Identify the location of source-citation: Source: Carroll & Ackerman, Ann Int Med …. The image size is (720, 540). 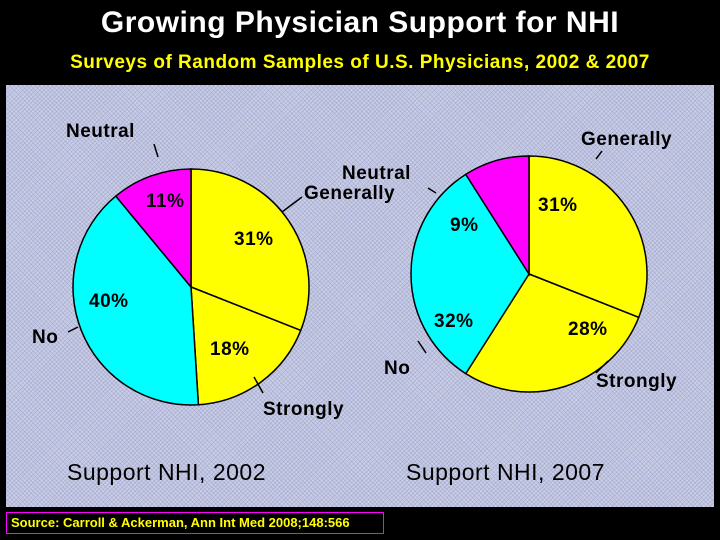
(195, 523).